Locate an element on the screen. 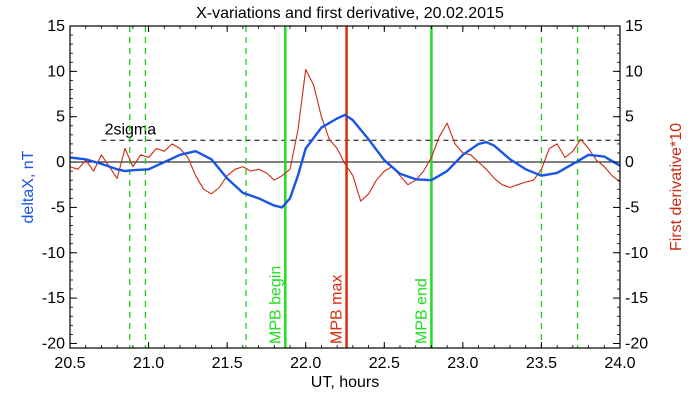 The width and height of the screenshot is (700, 400). x-tick-label: 23.0 is located at coordinates (462, 363).